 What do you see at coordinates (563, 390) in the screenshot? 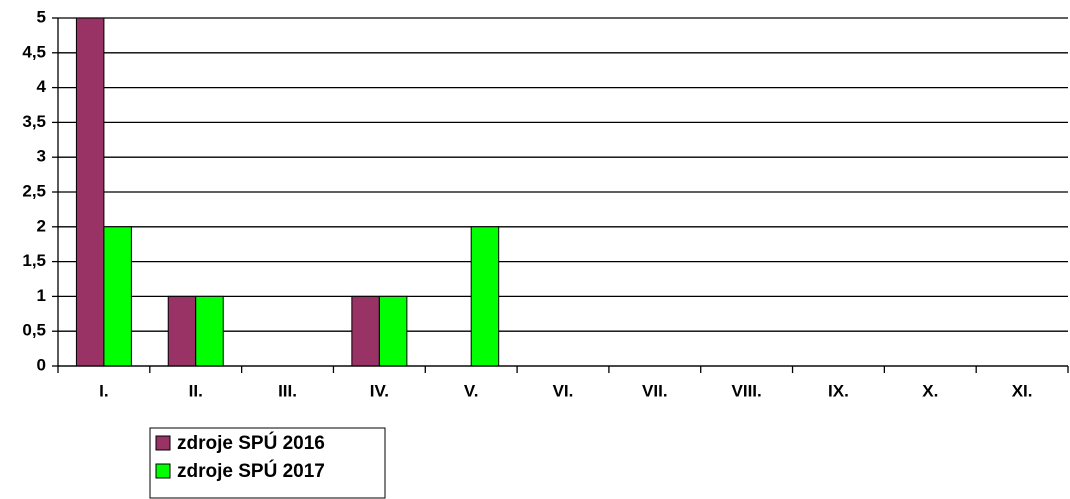
I see `x-tick-label: VI.` at bounding box center [563, 390].